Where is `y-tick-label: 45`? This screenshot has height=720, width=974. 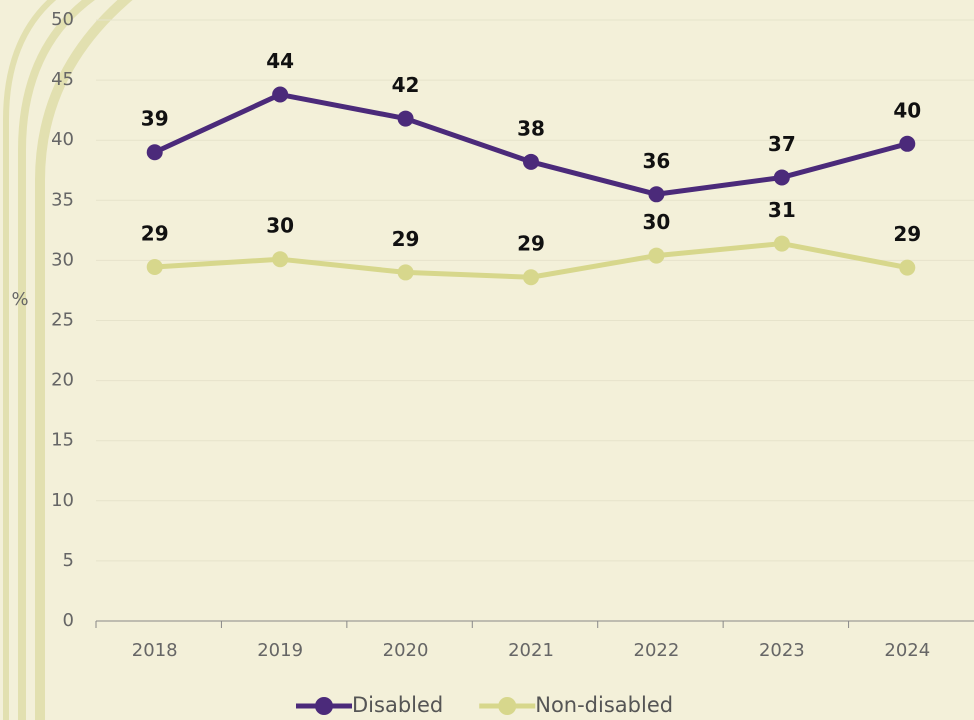 y-tick-label: 45 is located at coordinates (62, 79).